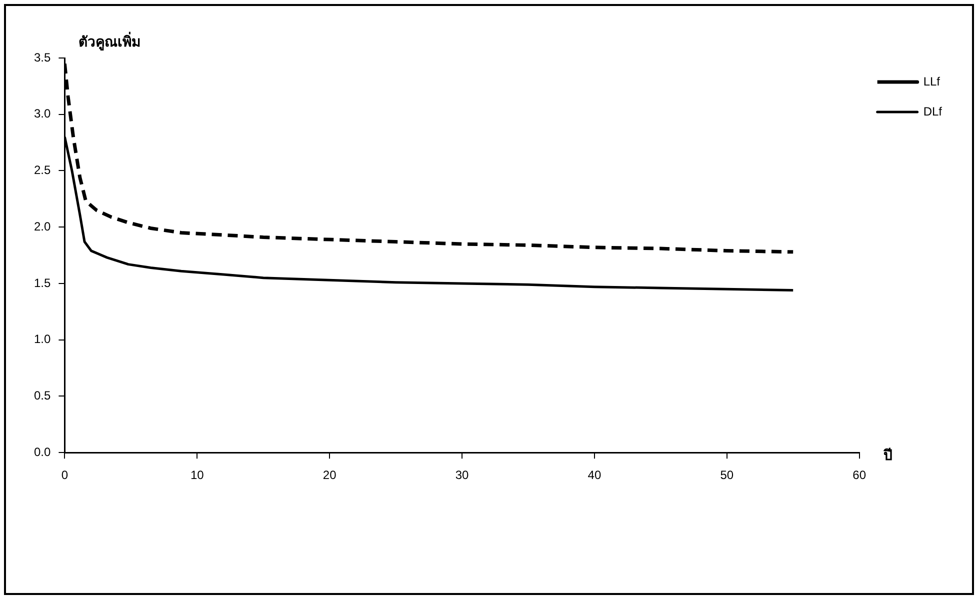 The height and width of the screenshot is (599, 976). Describe the element at coordinates (42, 283) in the screenshot. I see `y-tick-label: 1.5` at that location.